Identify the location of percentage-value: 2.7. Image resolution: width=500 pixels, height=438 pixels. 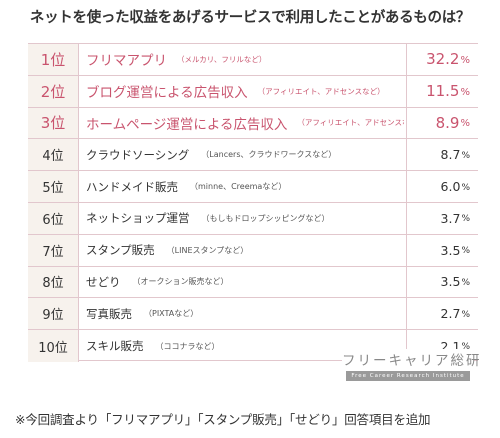
(450, 314).